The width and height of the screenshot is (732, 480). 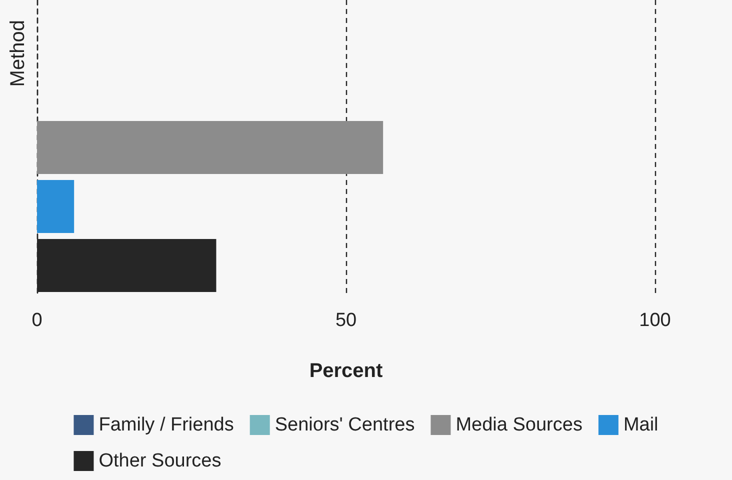 What do you see at coordinates (346, 371) in the screenshot?
I see `x-axis-title: Percent` at bounding box center [346, 371].